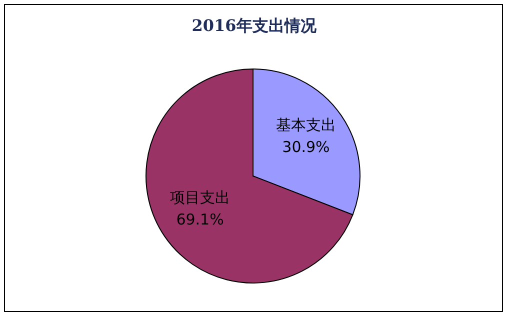  What do you see at coordinates (200, 219) in the screenshot?
I see `data-label: 69.1%` at bounding box center [200, 219].